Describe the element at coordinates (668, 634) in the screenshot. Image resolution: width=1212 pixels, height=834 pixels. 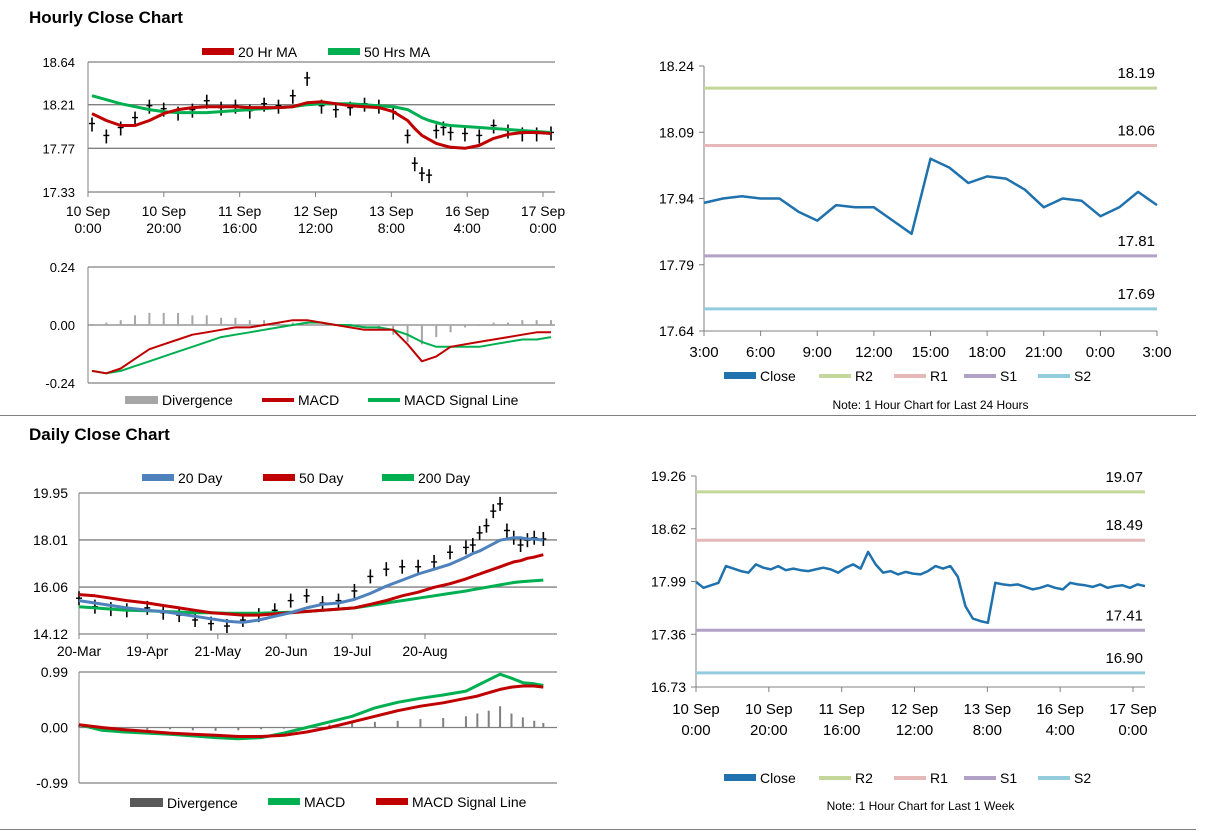
I see `hw-ytick: 17.36` at that location.